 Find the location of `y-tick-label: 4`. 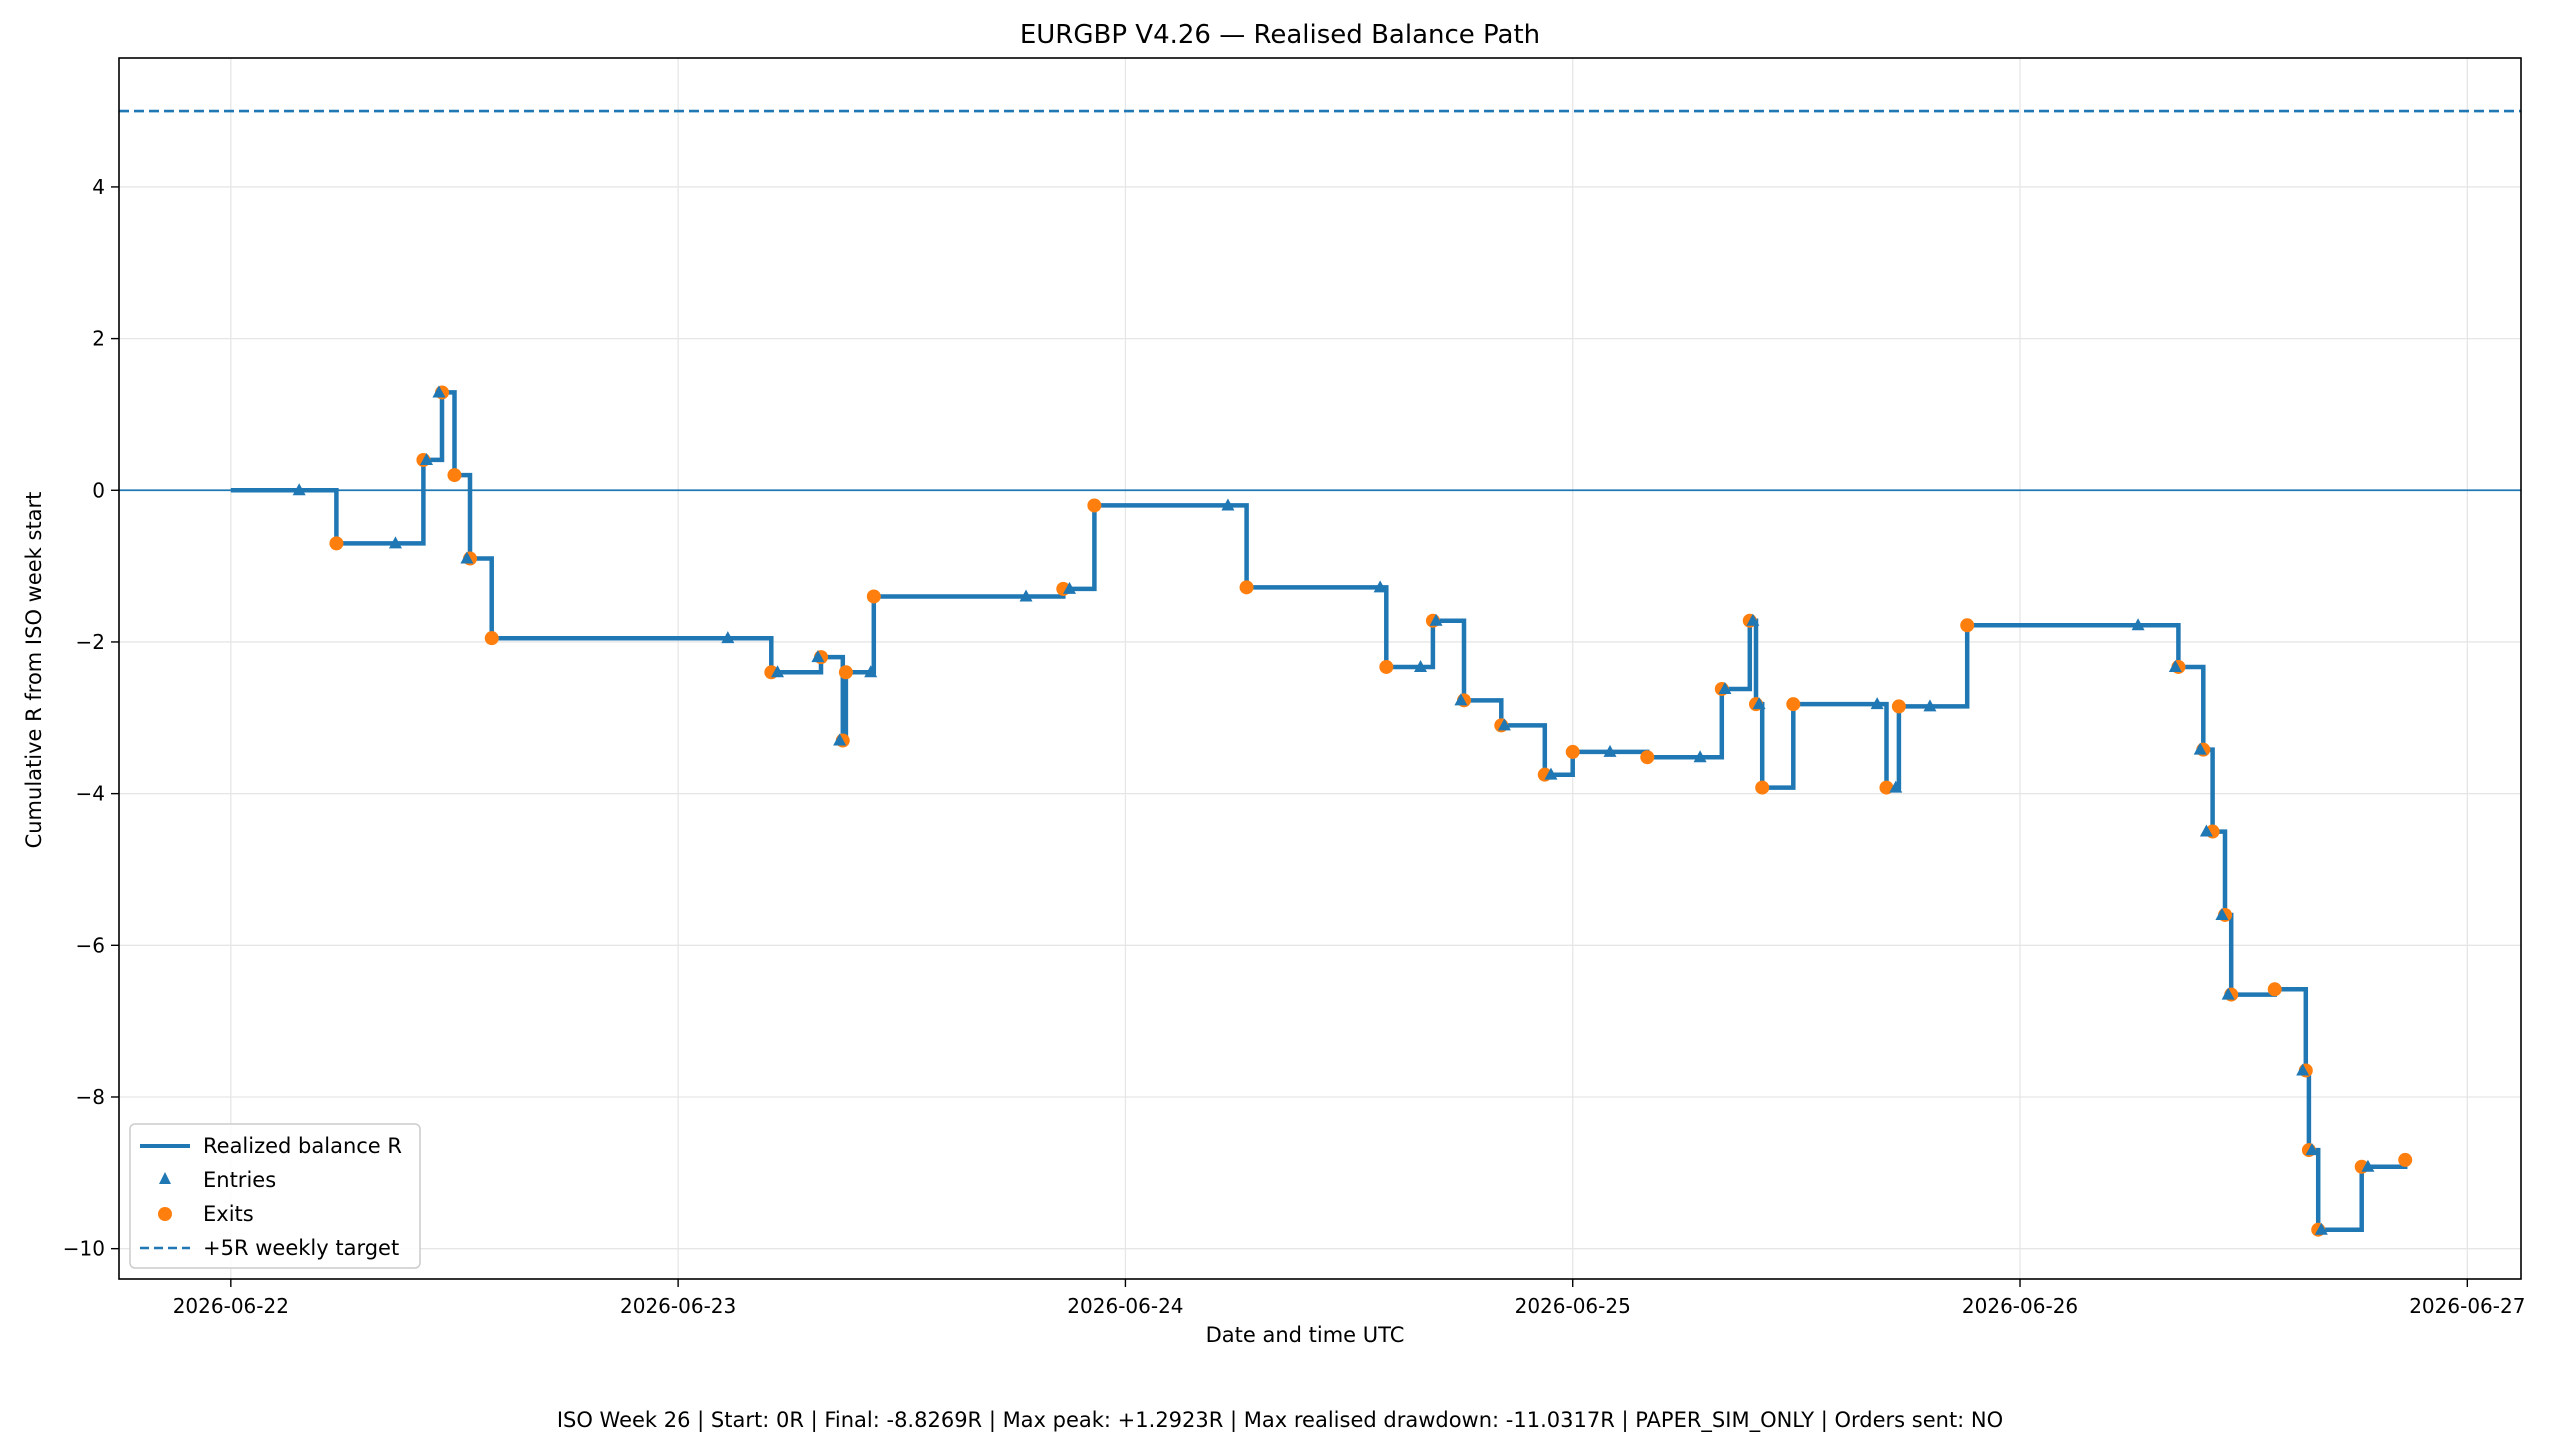

y-tick-label: 4 is located at coordinates (98, 187).